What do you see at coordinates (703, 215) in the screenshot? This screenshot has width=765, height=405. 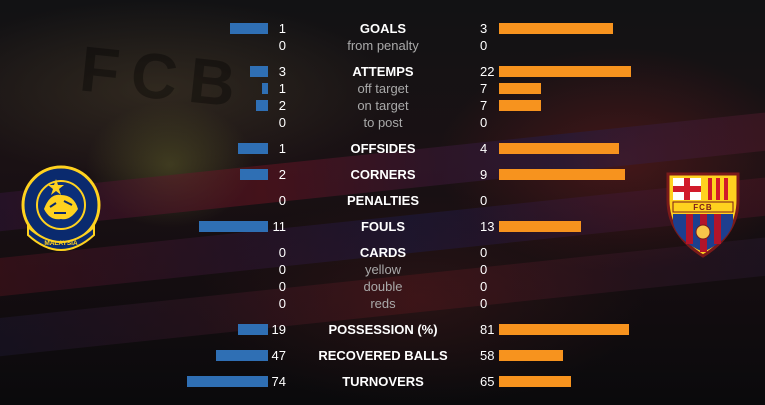 I see `fc-barcelona-crest-icon` at bounding box center [703, 215].